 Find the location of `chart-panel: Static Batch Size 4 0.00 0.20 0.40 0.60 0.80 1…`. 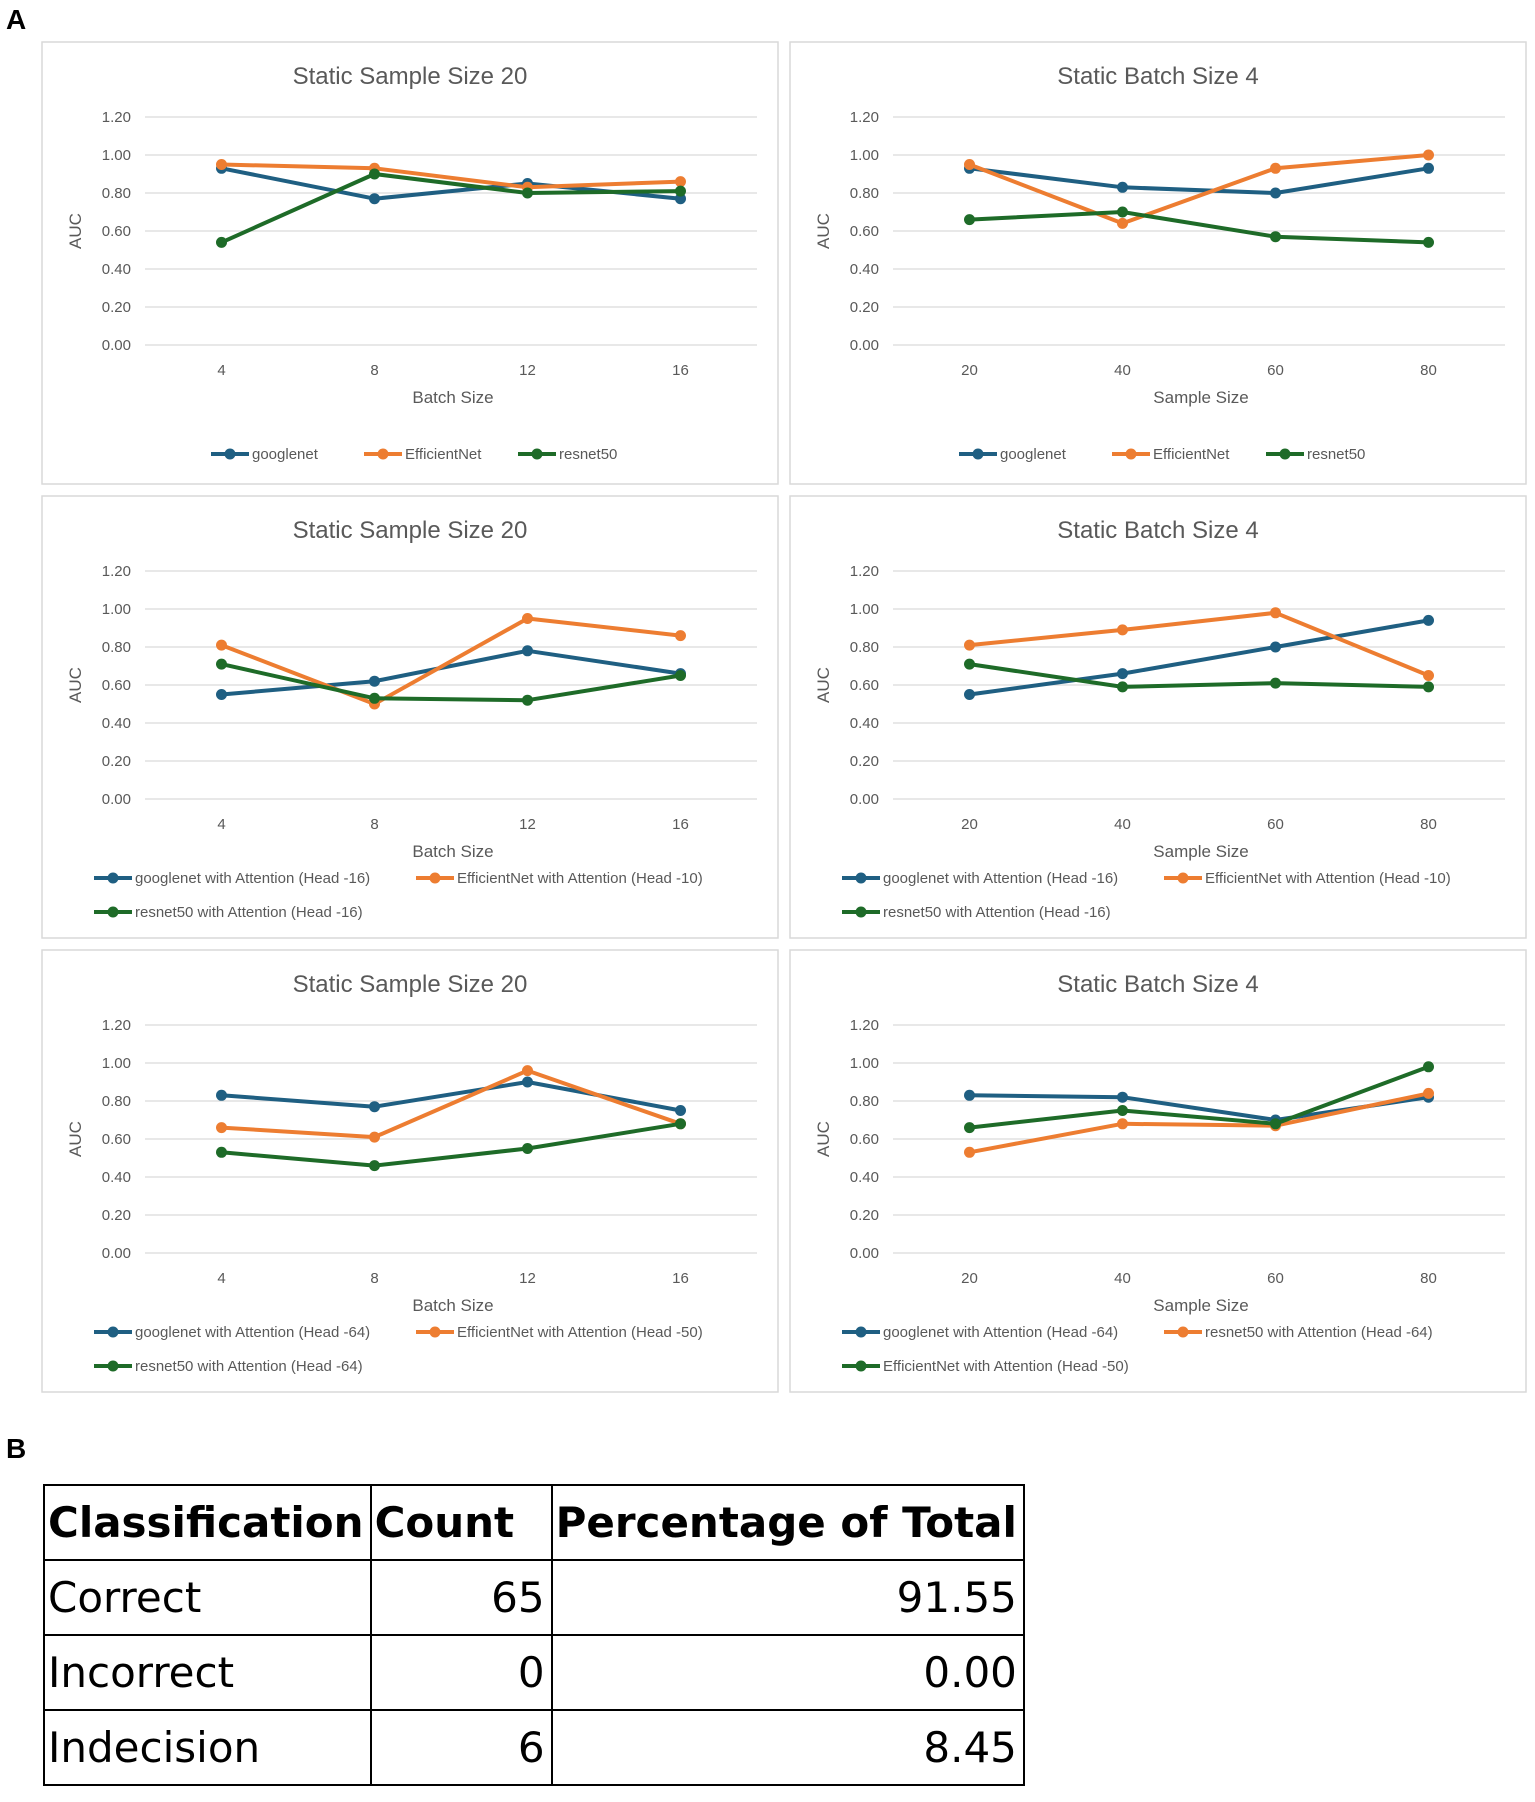

chart-panel: Static Batch Size 4 0.00 0.20 0.40 0.60 0.80 1… is located at coordinates (1158, 717).